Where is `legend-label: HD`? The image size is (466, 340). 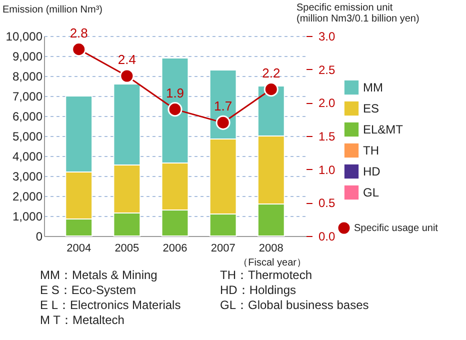
legend-label: HD is located at coordinates (372, 171).